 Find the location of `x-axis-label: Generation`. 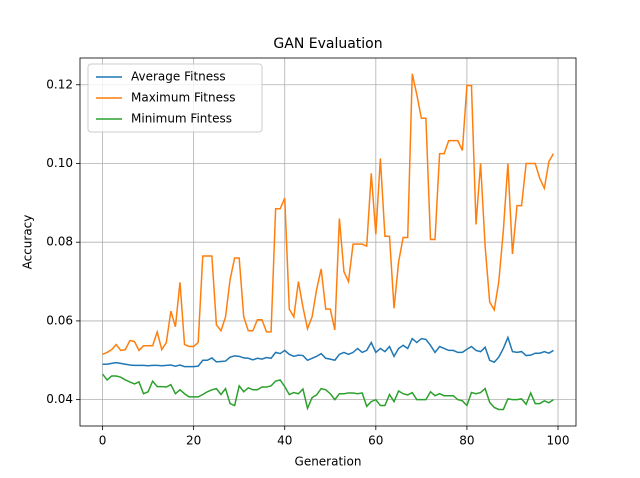

x-axis-label: Generation is located at coordinates (328, 462).